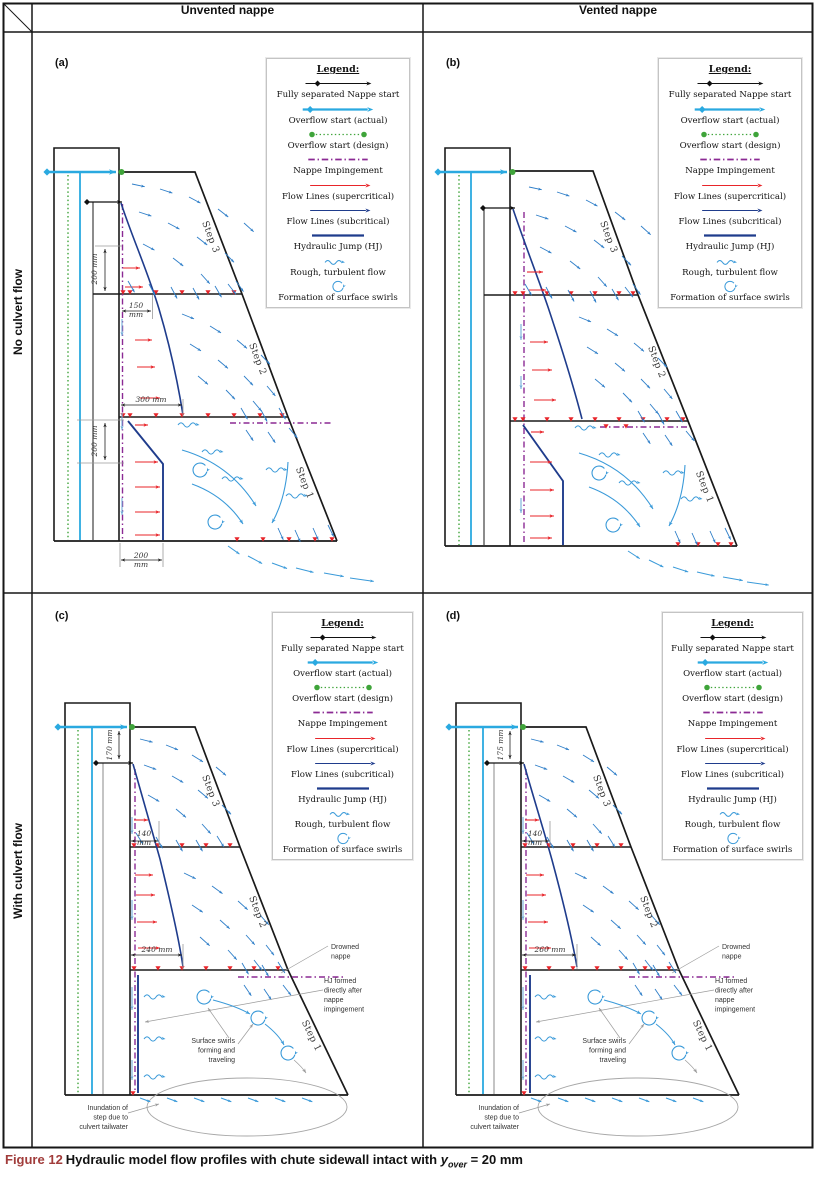  I want to click on dim-offset-value: 150, so click(136, 305).